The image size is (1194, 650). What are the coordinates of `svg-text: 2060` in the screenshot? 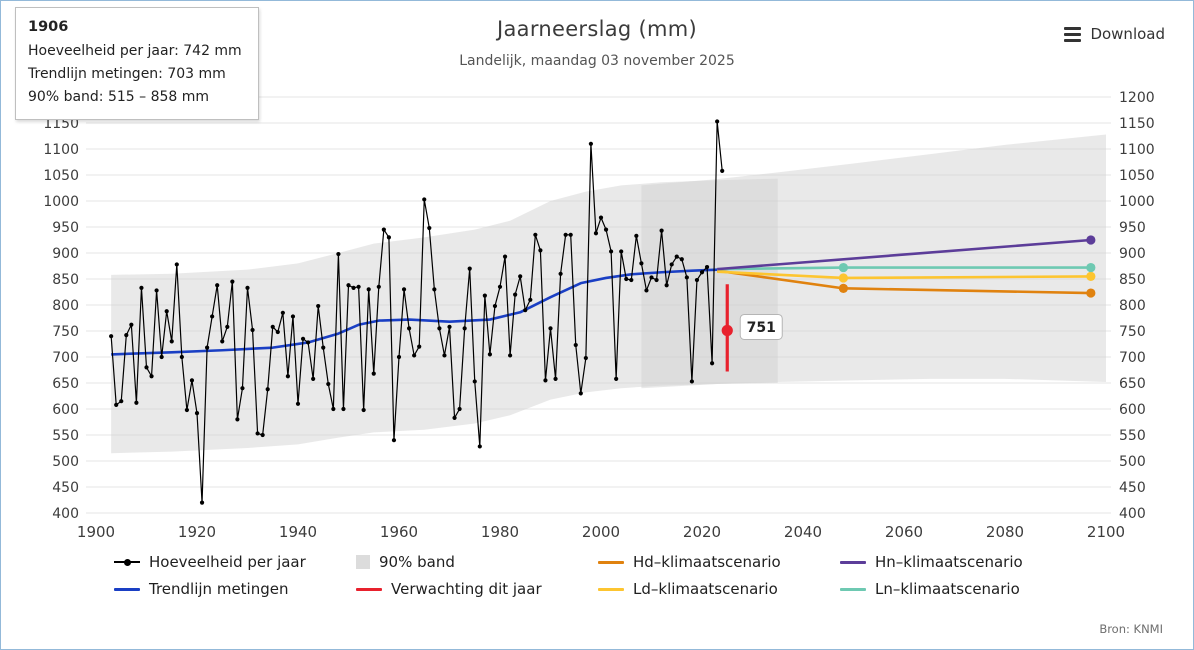 It's located at (904, 532).